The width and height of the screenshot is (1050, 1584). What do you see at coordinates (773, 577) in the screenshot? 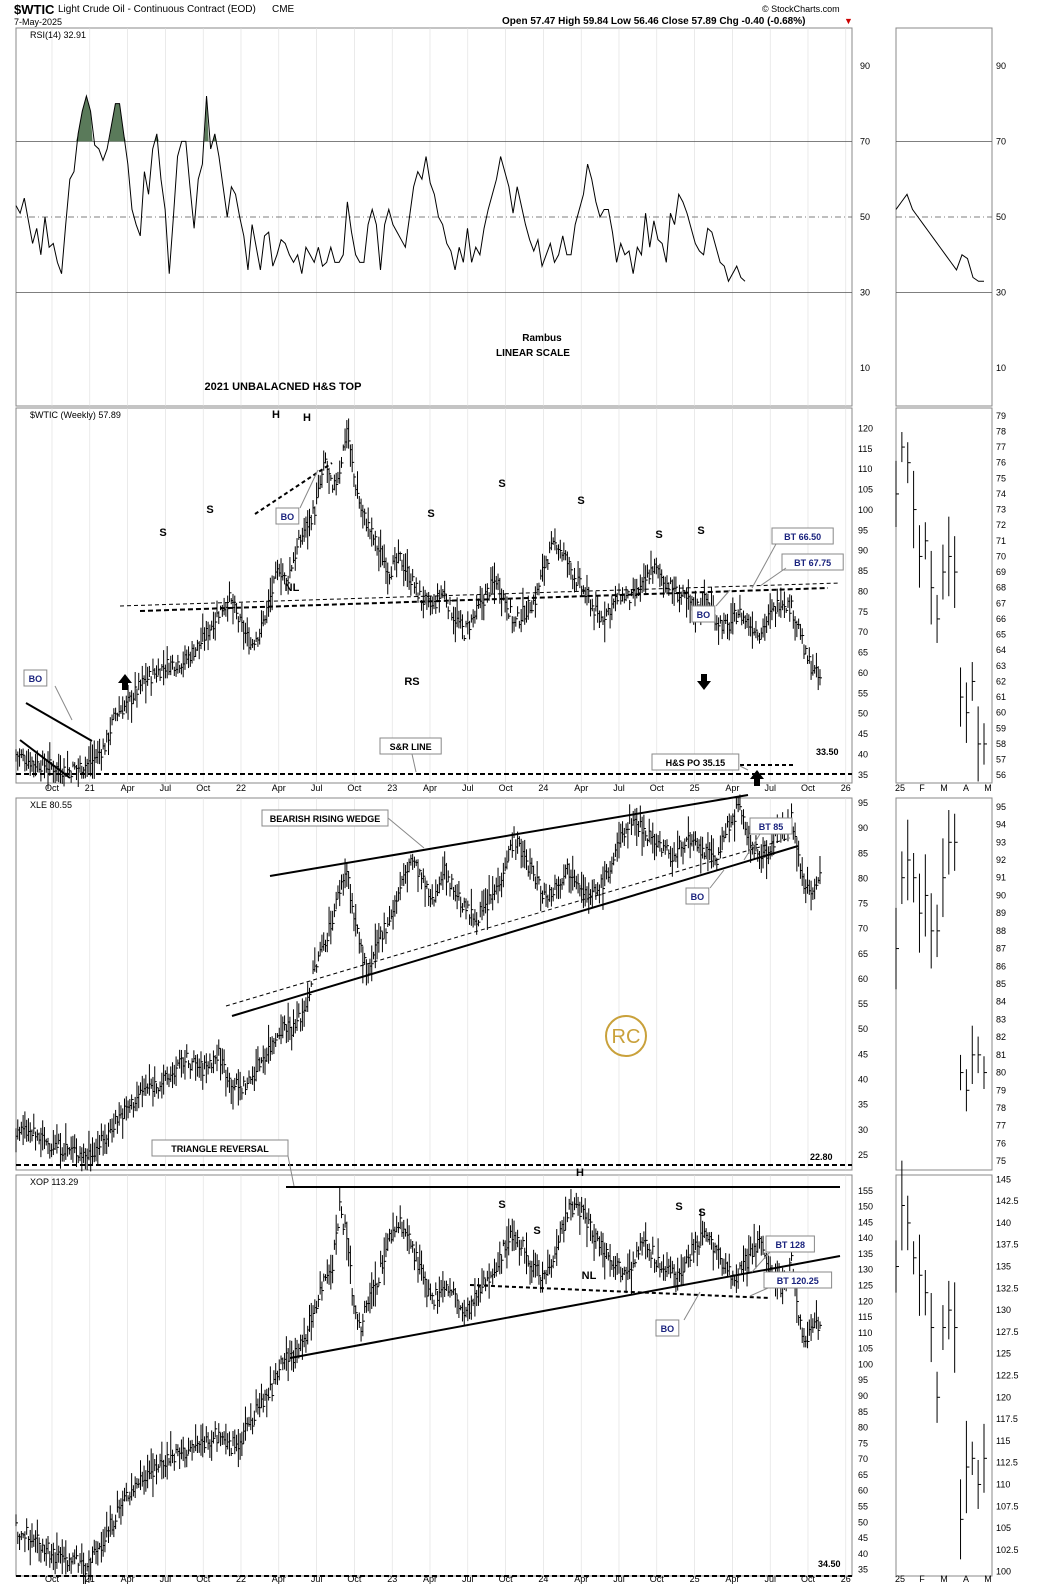
I see `bt-67-label-pointer` at bounding box center [773, 577].